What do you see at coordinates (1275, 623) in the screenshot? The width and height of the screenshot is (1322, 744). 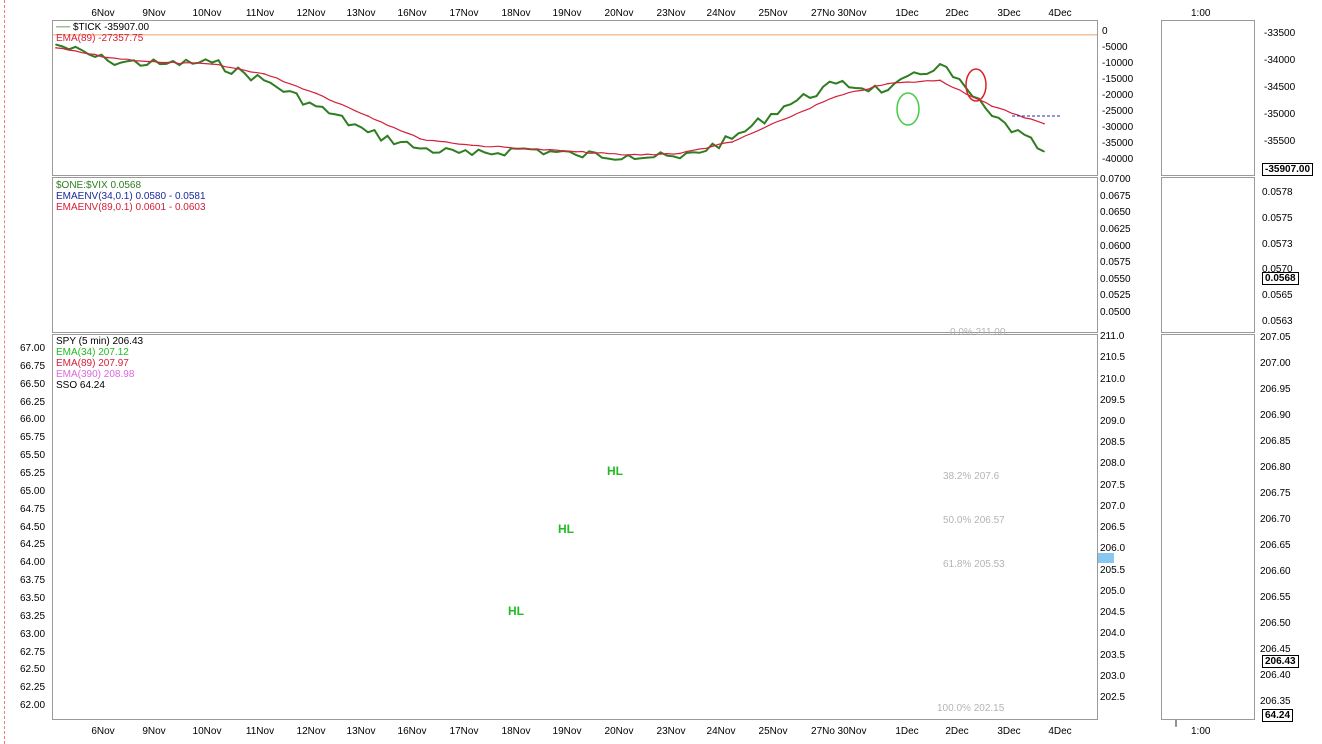 I see `spy-mini-tick-label: 206.50` at bounding box center [1275, 623].